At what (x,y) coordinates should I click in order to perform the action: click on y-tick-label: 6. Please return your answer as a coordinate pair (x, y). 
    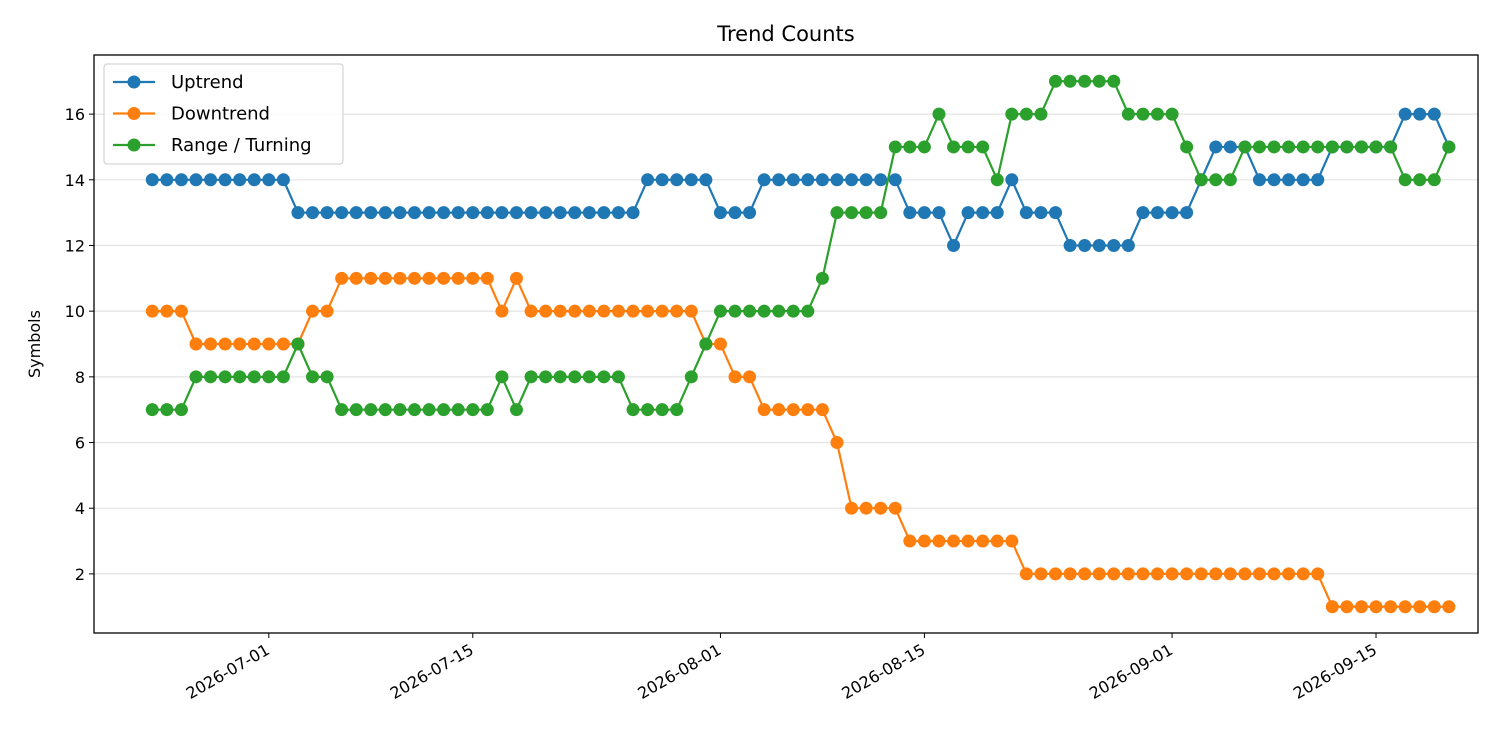
    Looking at the image, I should click on (80, 443).